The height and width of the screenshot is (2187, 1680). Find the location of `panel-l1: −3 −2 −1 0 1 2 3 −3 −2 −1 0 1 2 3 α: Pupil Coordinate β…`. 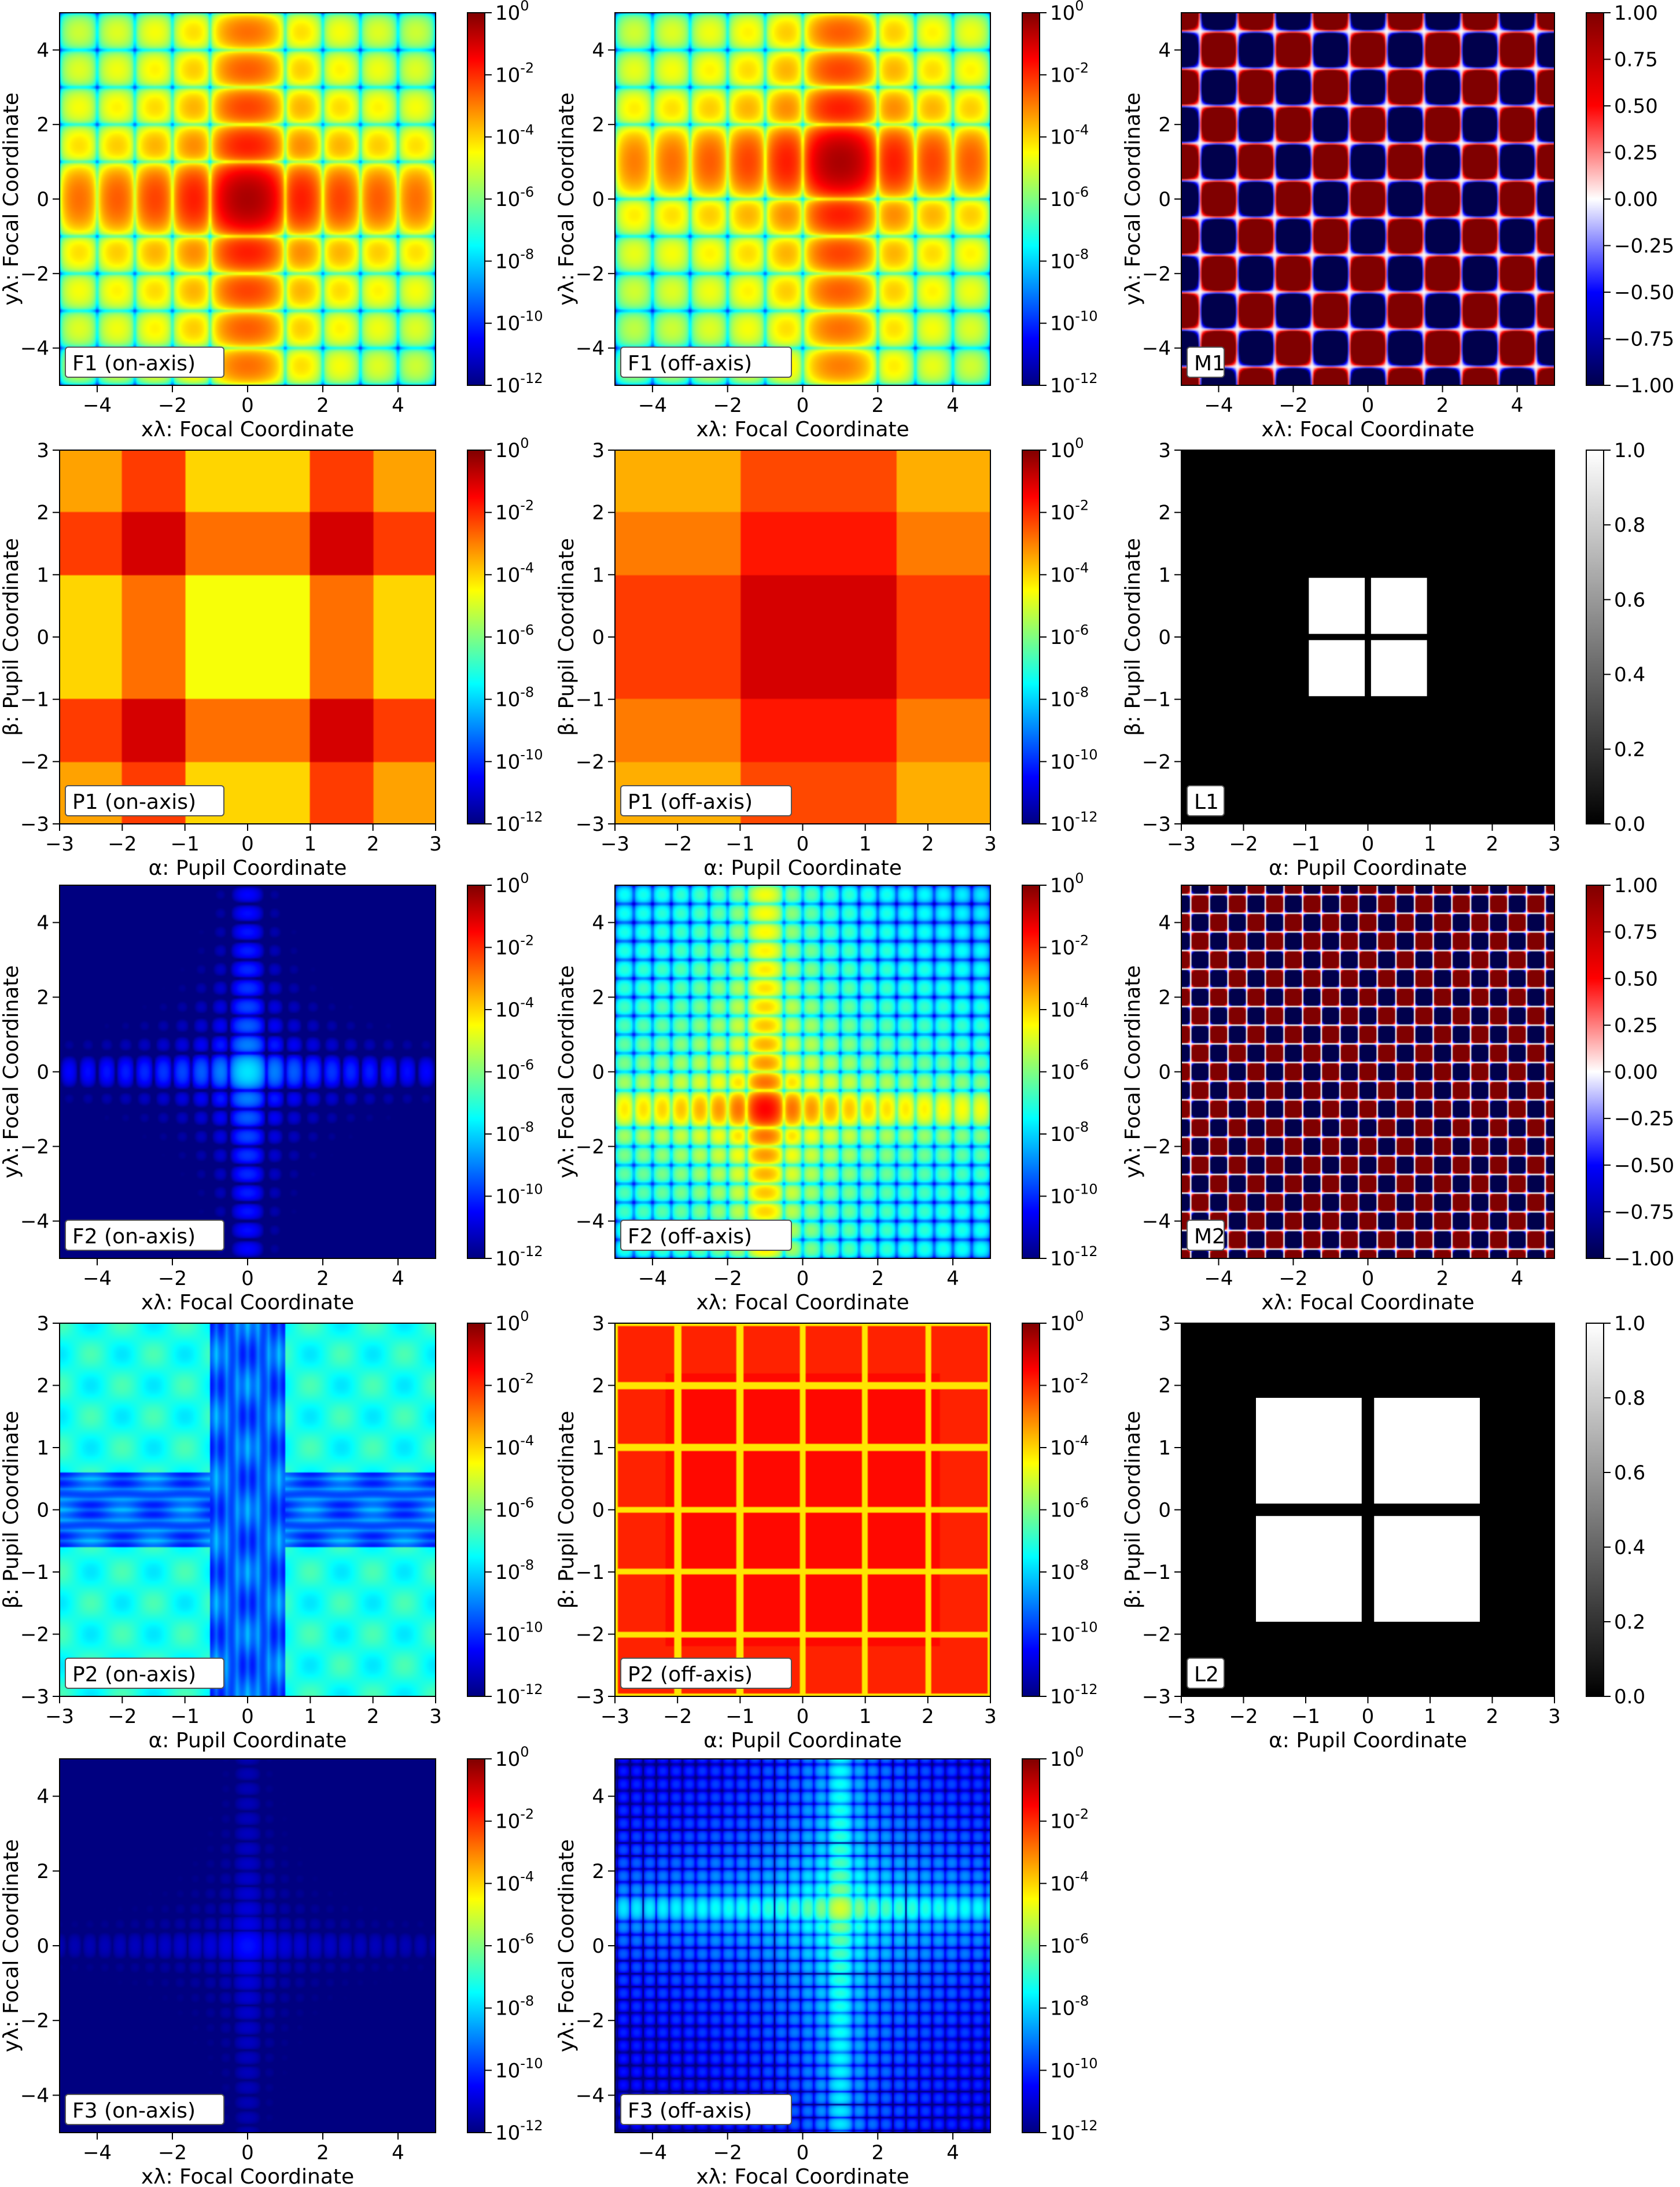

panel-l1: −3 −2 −1 0 1 2 3 −3 −2 −1 0 1 2 3 α: Pupil Coordinate β… is located at coordinates (1383, 659).